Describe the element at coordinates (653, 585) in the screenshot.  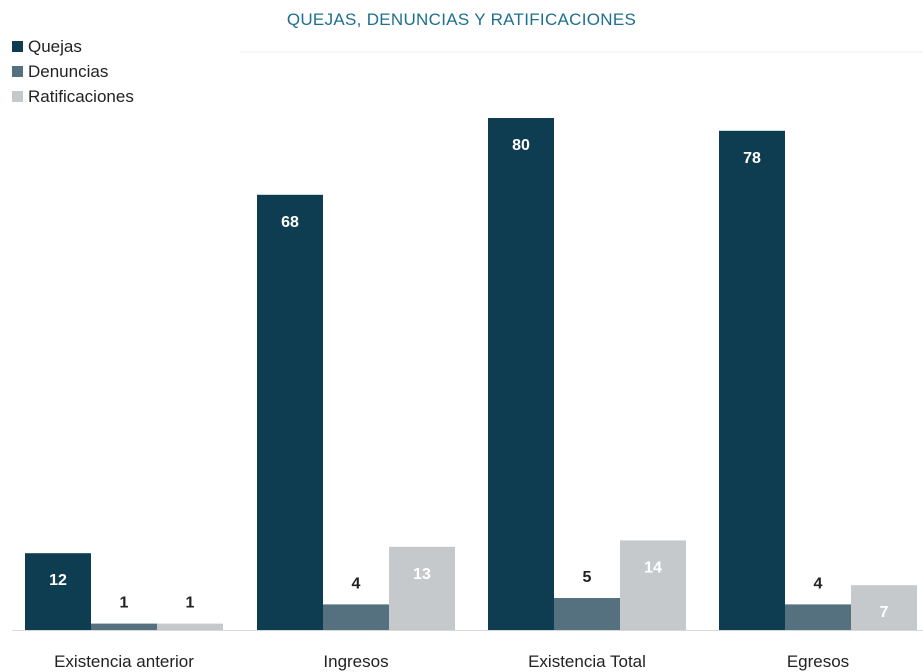
I see `bar-ratificaciones-existencia-total` at that location.